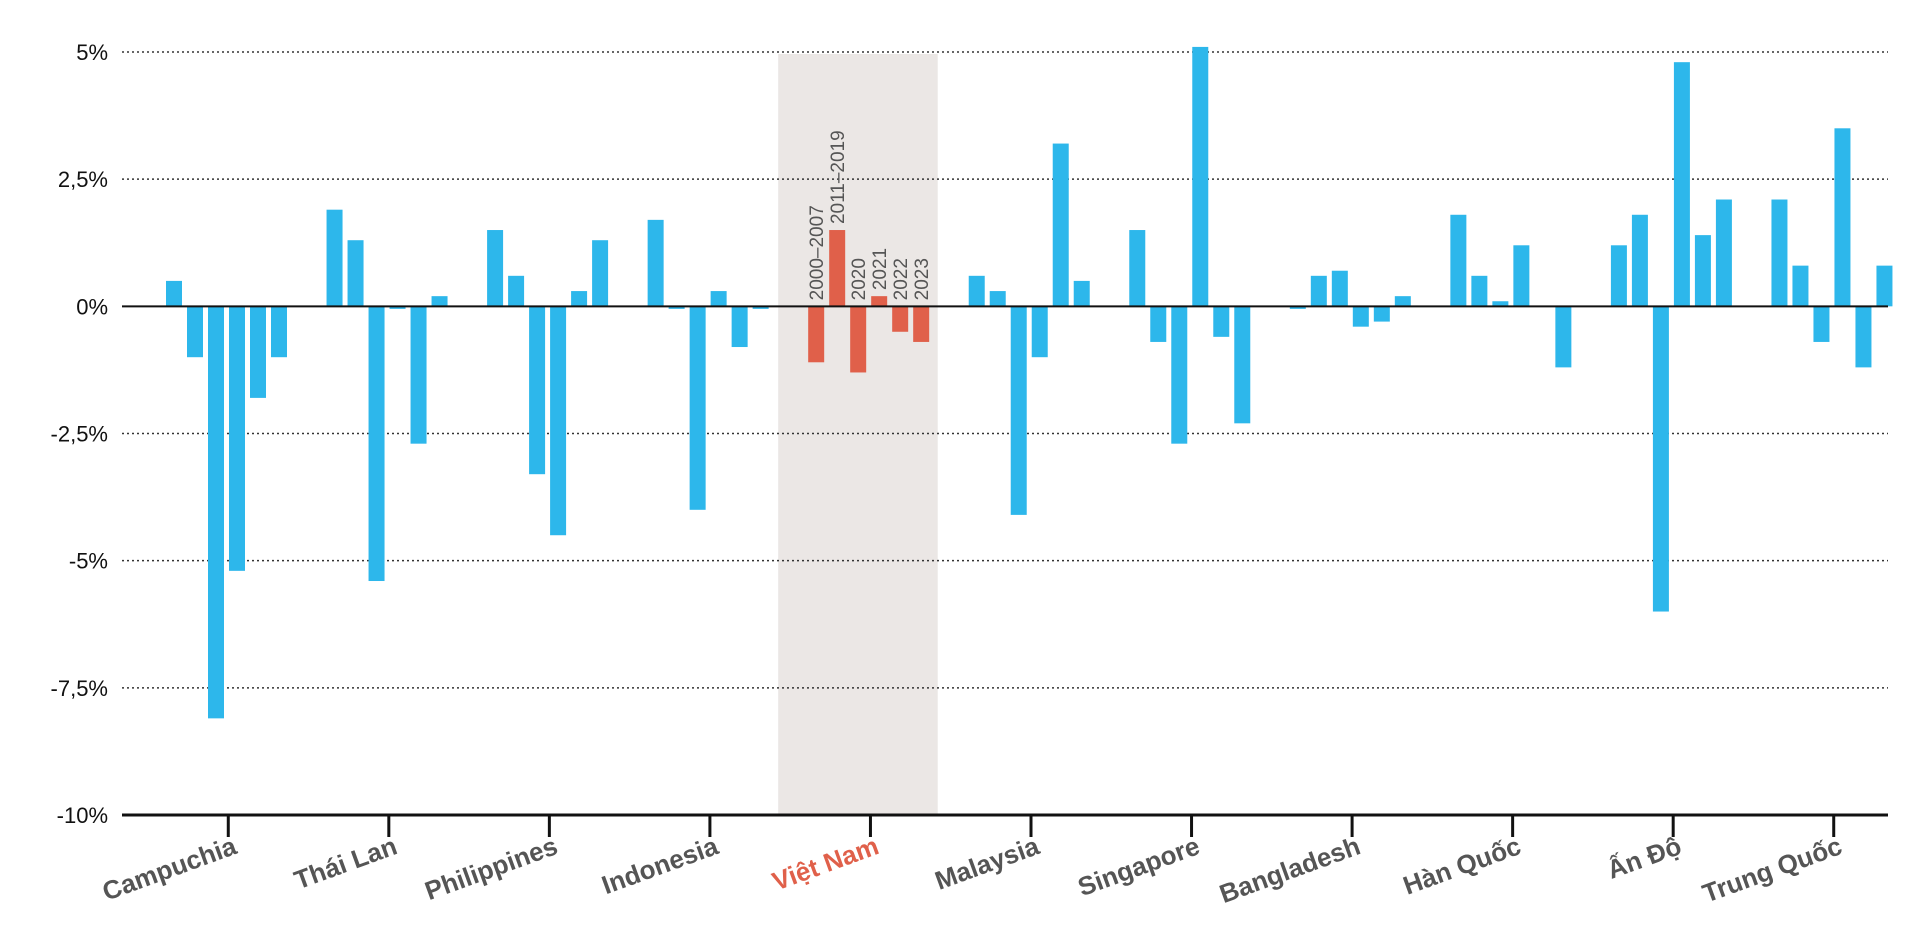 The image size is (1920, 943). I want to click on y-tick-label: 2,5%, so click(83, 179).